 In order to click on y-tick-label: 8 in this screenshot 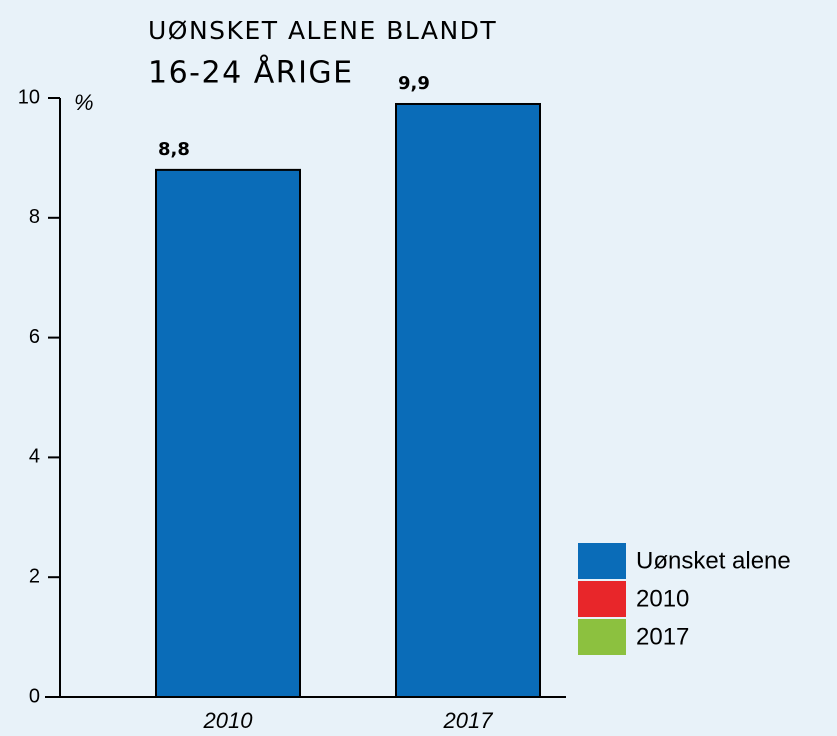, I will do `click(34, 217)`.